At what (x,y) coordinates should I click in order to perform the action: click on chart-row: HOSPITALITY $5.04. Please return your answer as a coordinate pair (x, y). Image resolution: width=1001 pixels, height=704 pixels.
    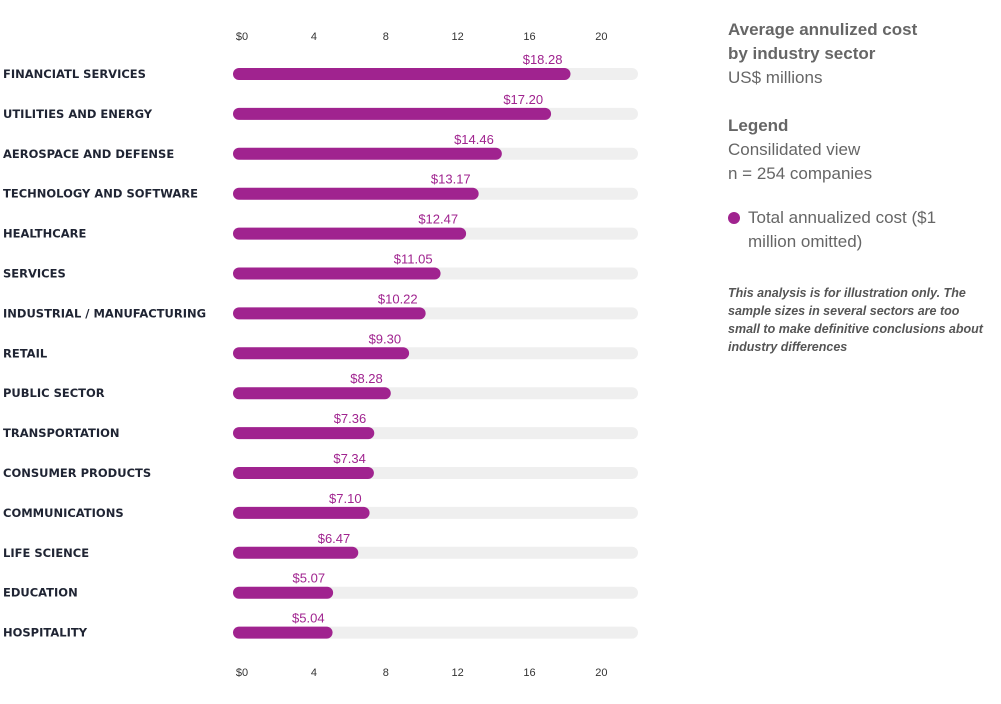
    Looking at the image, I should click on (320, 625).